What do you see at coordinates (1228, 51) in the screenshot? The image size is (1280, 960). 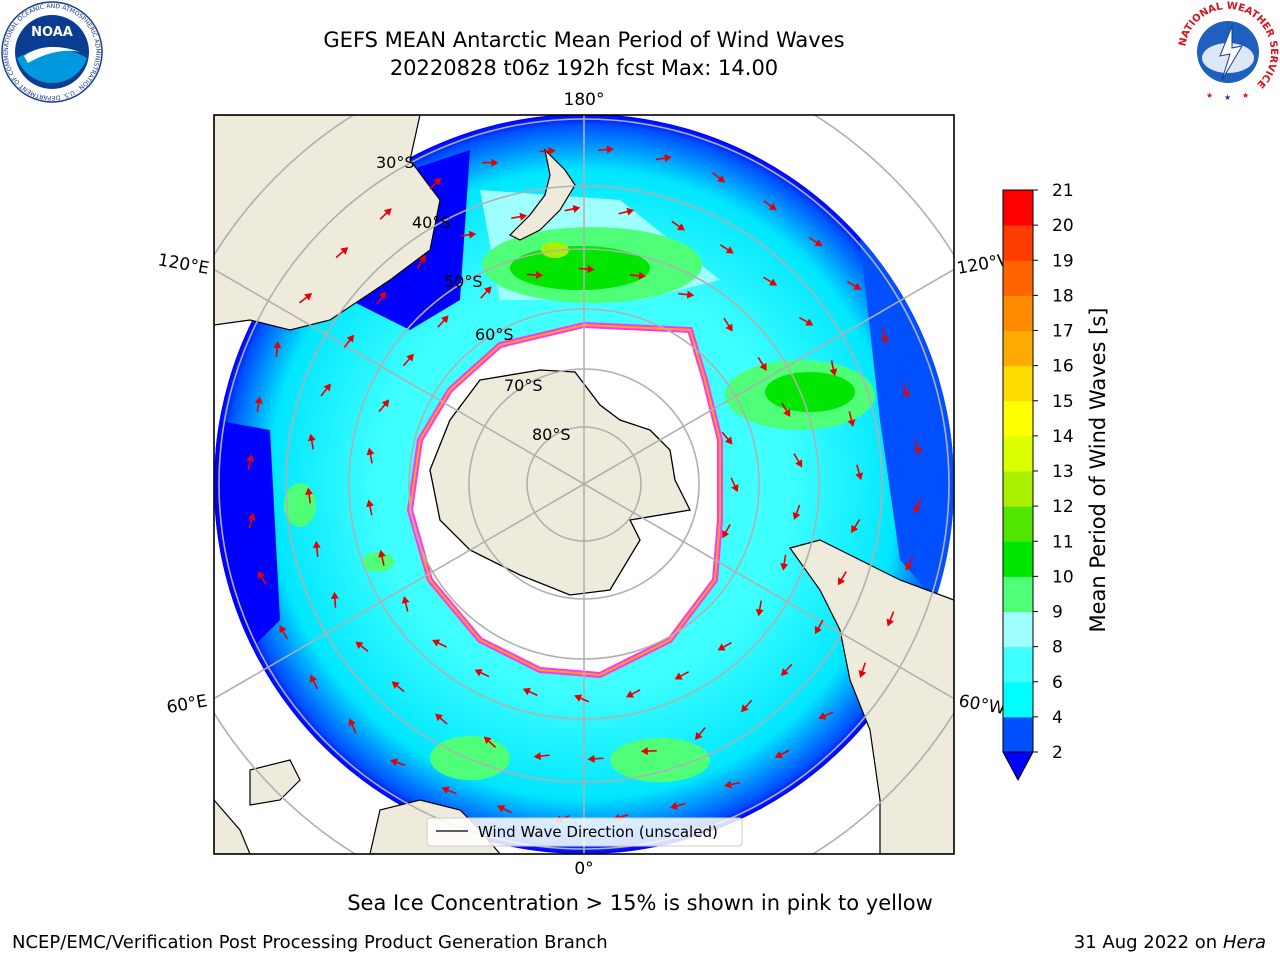 I see `nws-logo-icon: NATIONAL WEATHER SERVICE ★ ★ ★` at bounding box center [1228, 51].